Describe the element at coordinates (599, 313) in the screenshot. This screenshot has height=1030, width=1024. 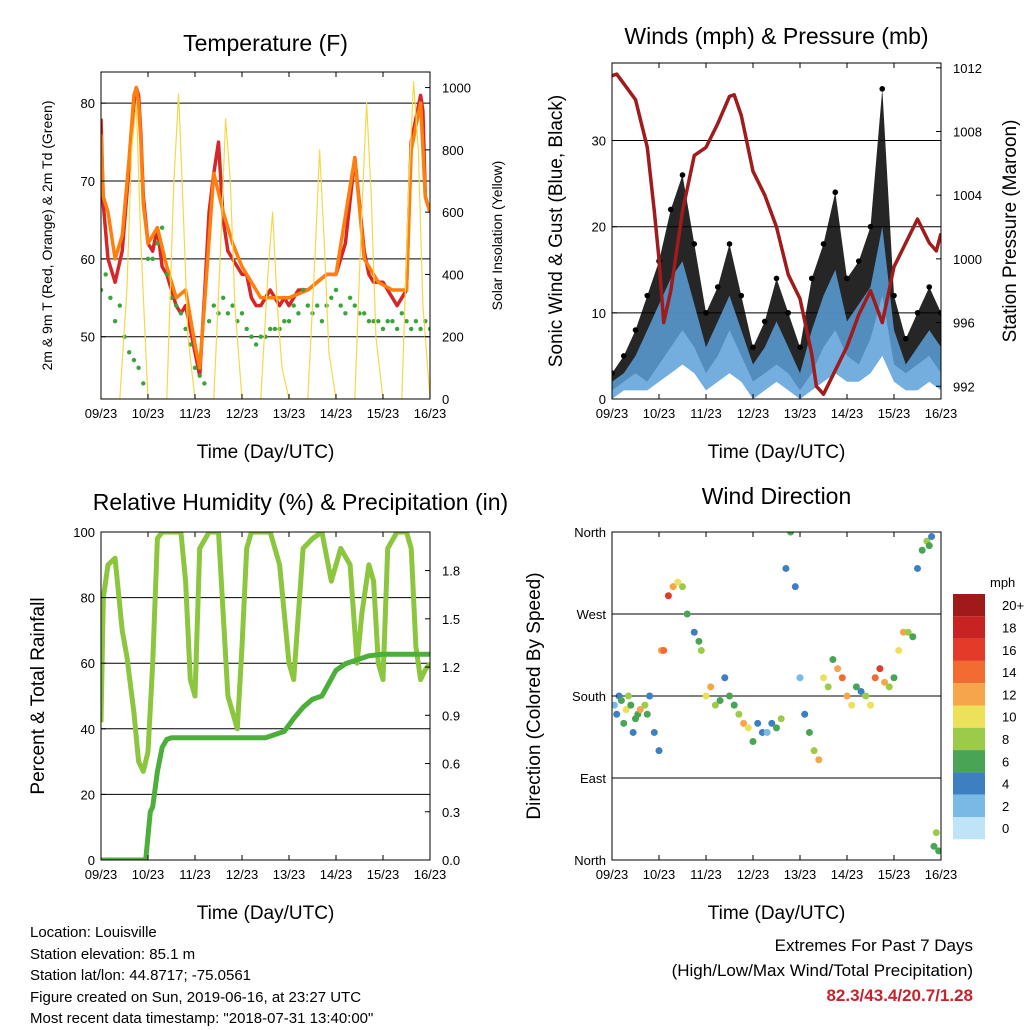
I see `y-tick-label: 10` at that location.